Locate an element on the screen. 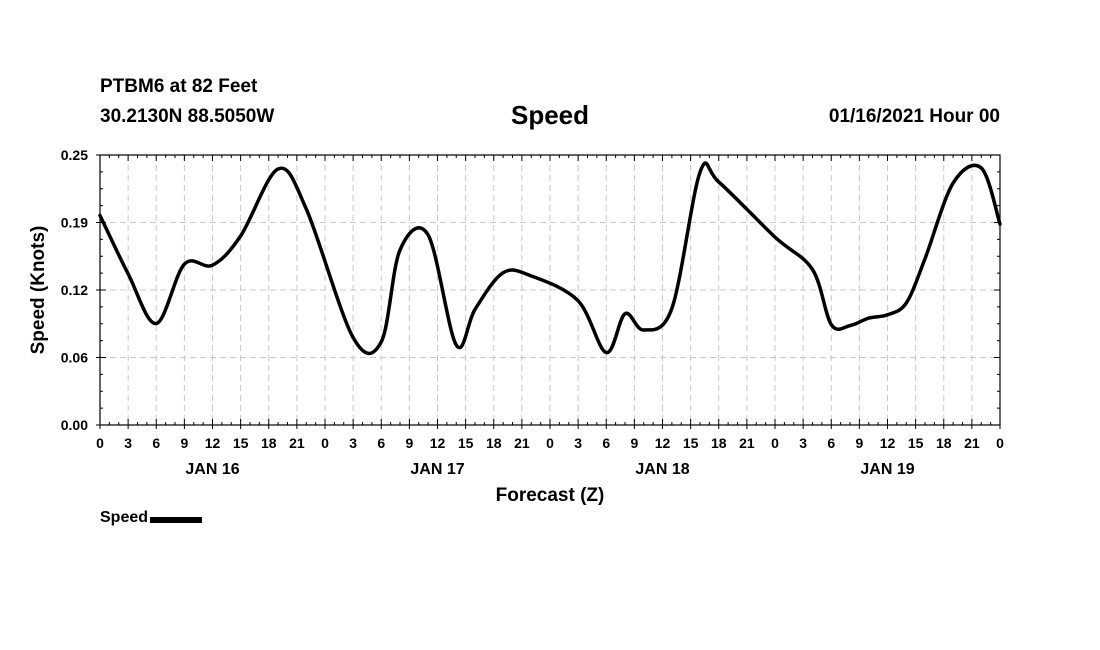 The image size is (1100, 650). y-axis-label: Speed (Knots) is located at coordinates (38, 290).